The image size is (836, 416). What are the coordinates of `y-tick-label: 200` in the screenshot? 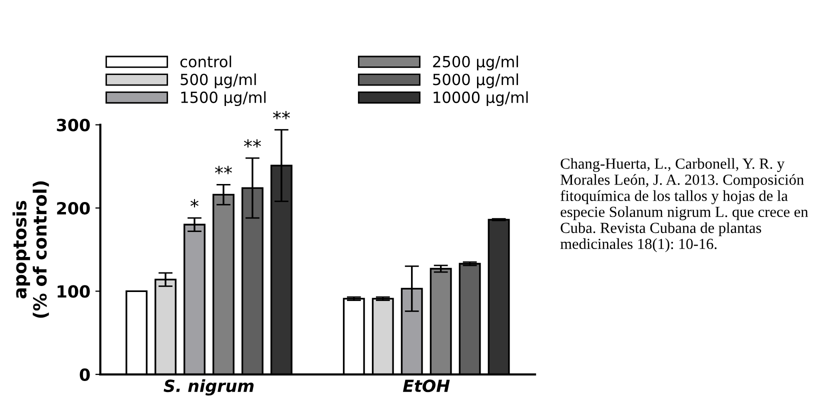 It's located at (73, 208).